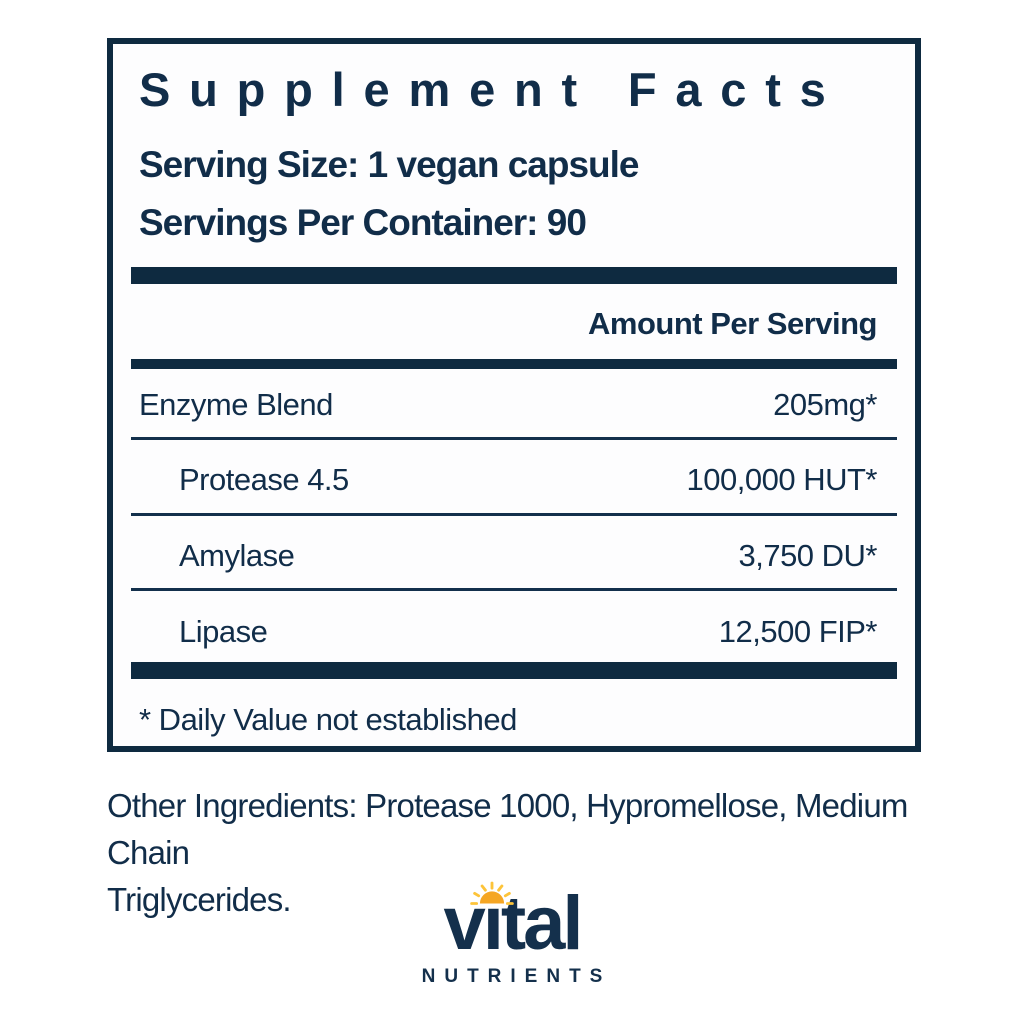 The width and height of the screenshot is (1024, 1024). Describe the element at coordinates (508, 405) in the screenshot. I see `table-row: Enzyme Blend 205mg*` at that location.